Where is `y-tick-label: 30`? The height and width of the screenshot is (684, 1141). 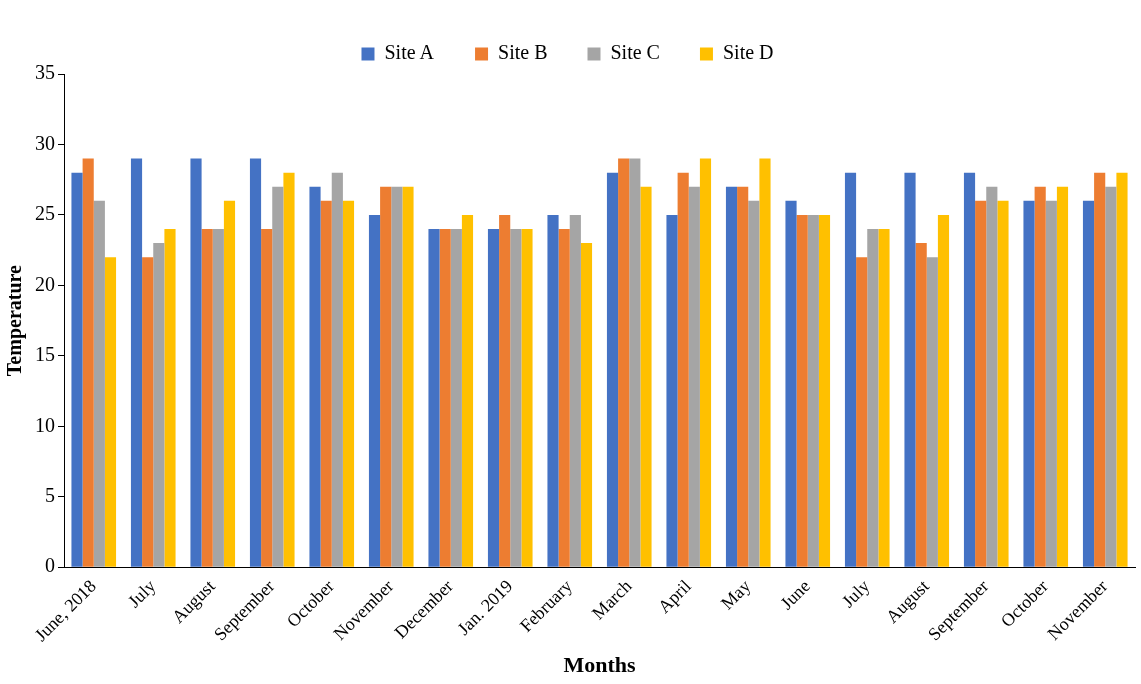
y-tick-label: 30 is located at coordinates (45, 142).